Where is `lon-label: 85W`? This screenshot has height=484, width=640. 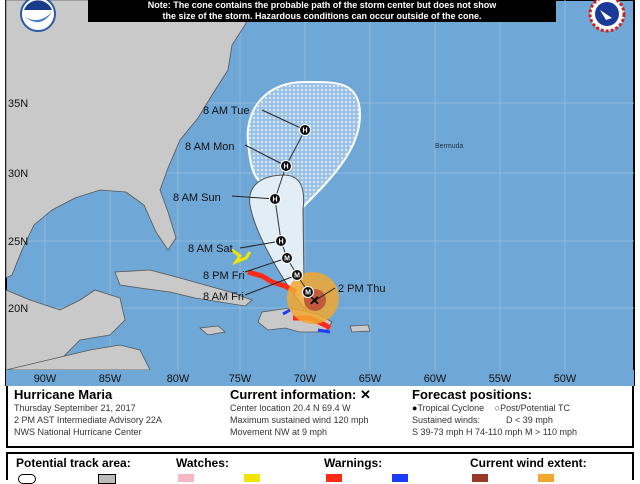
lon-label: 85W is located at coordinates (110, 379).